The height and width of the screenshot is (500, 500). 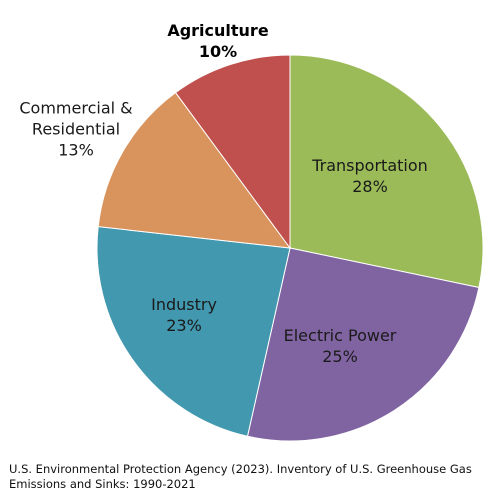 I want to click on slice-label-commercial-and-residential: Commercial & Residential 13%, so click(x=75, y=129).